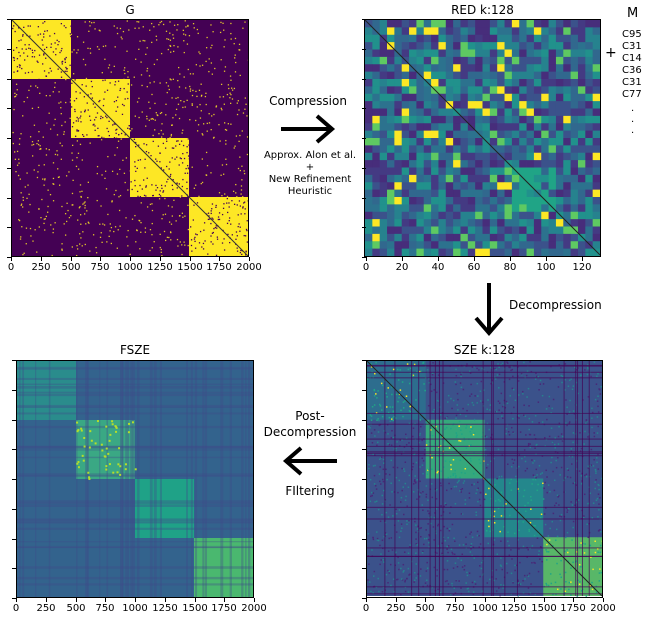 The width and height of the screenshot is (652, 622). Describe the element at coordinates (633, 13) in the screenshot. I see `m-title: M` at that location.